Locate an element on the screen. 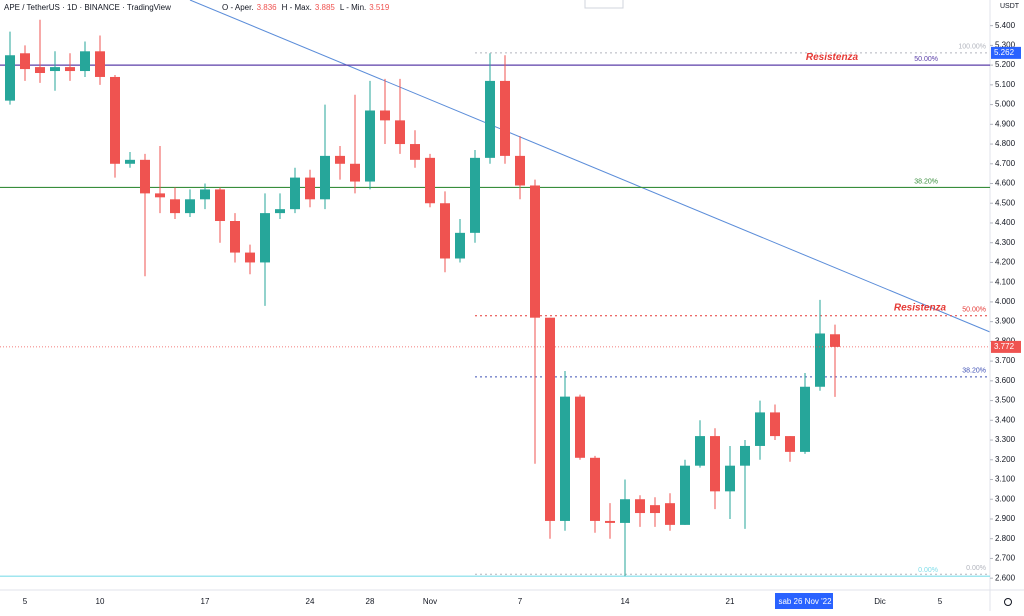 This screenshot has width=1024, height=616. y-tick-label: 4.500 is located at coordinates (1005, 202).